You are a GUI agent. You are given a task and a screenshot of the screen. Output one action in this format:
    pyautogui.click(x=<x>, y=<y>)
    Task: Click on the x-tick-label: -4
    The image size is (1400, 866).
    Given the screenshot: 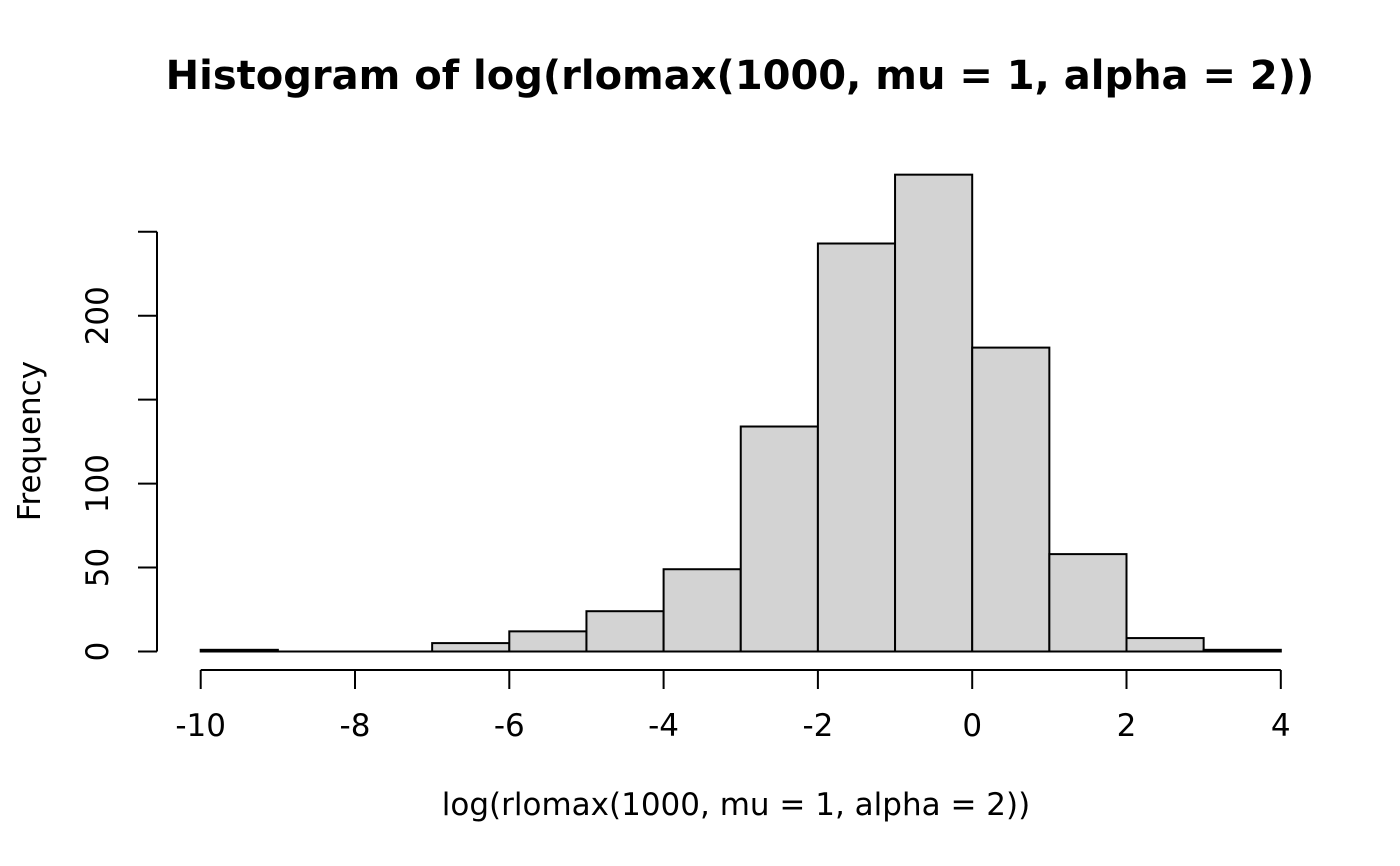 What is the action you would take?
    pyautogui.click(x=663, y=726)
    